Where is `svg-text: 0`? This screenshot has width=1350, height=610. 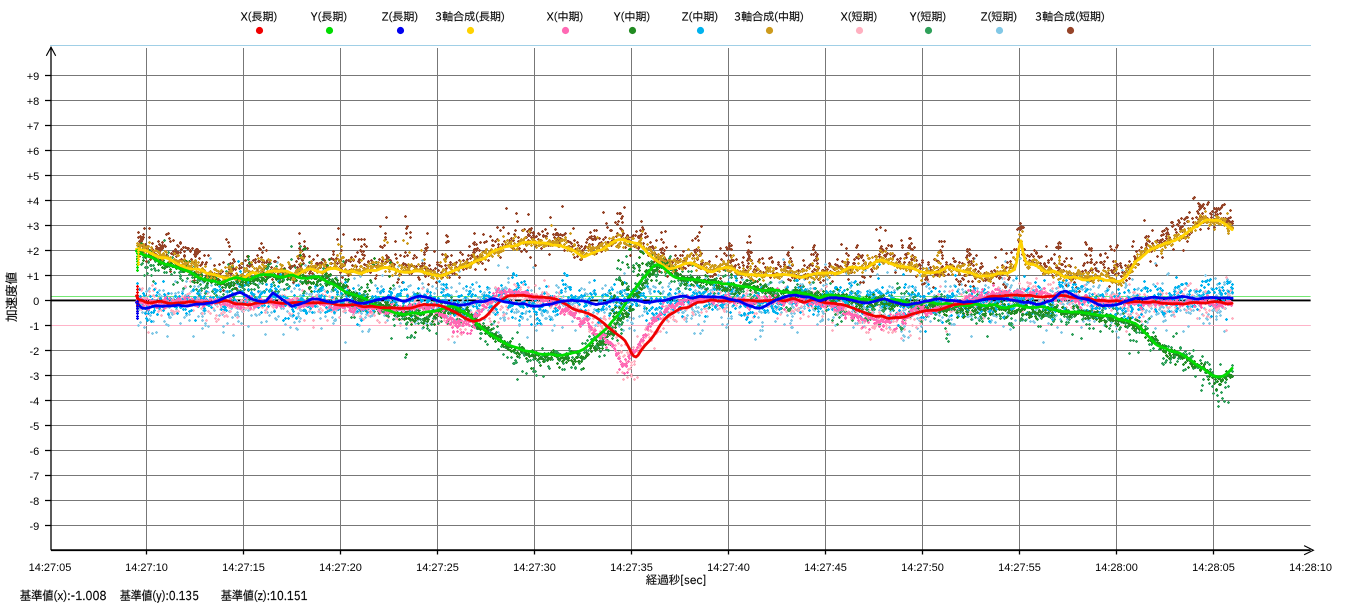
svg-text: 0 is located at coordinates (36, 302).